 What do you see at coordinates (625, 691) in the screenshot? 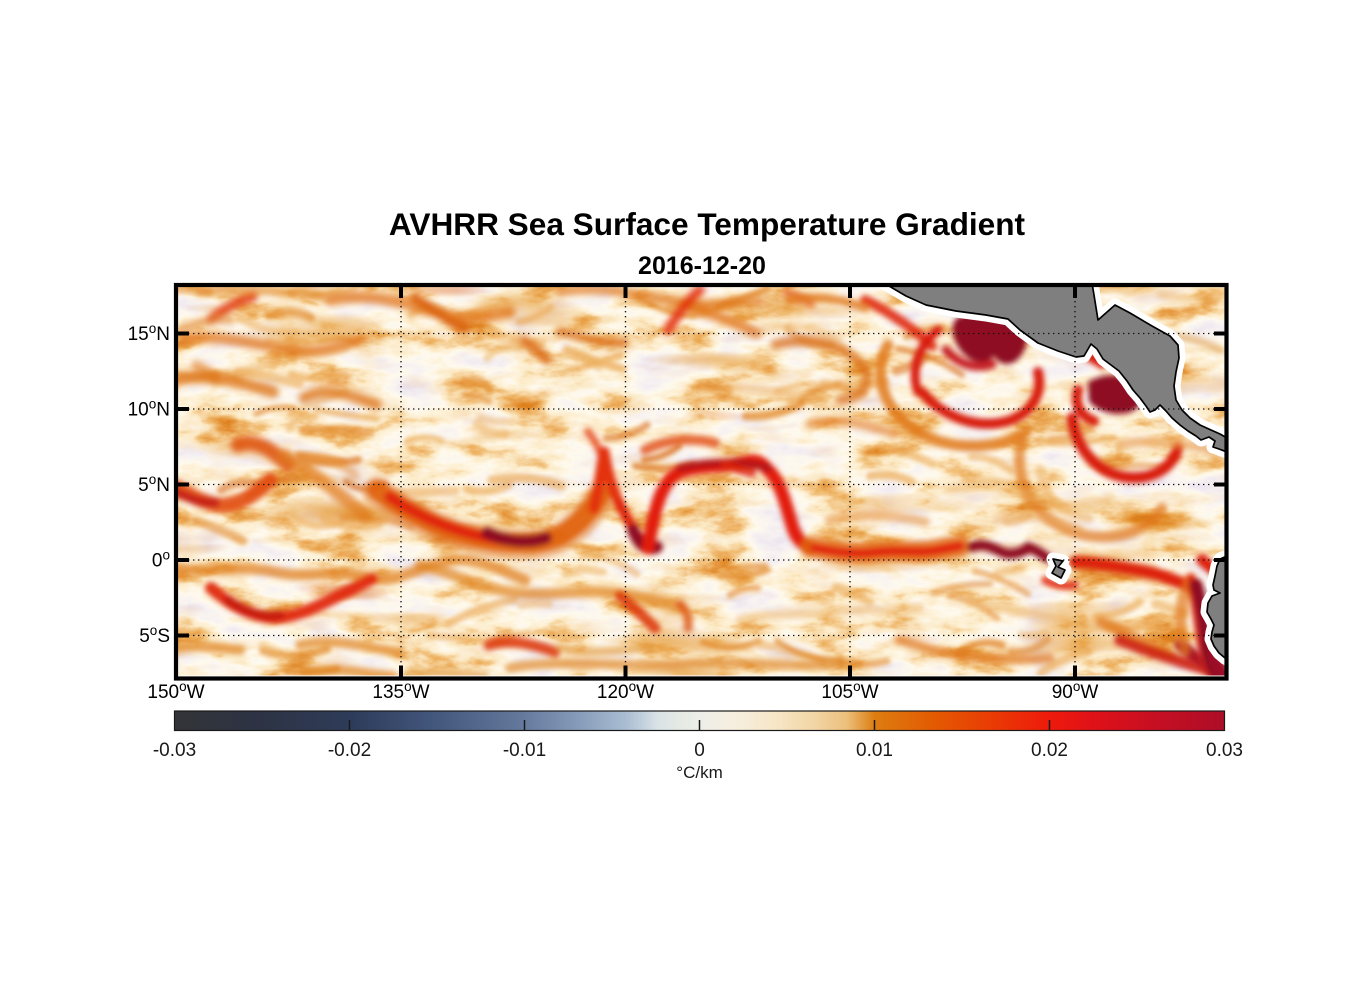
I see `svg-text: 120oW` at bounding box center [625, 691].